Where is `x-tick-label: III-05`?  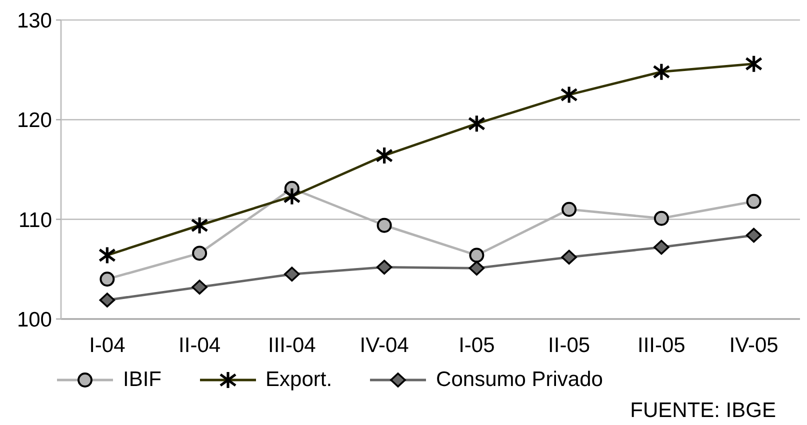 x-tick-label: III-05 is located at coordinates (662, 345).